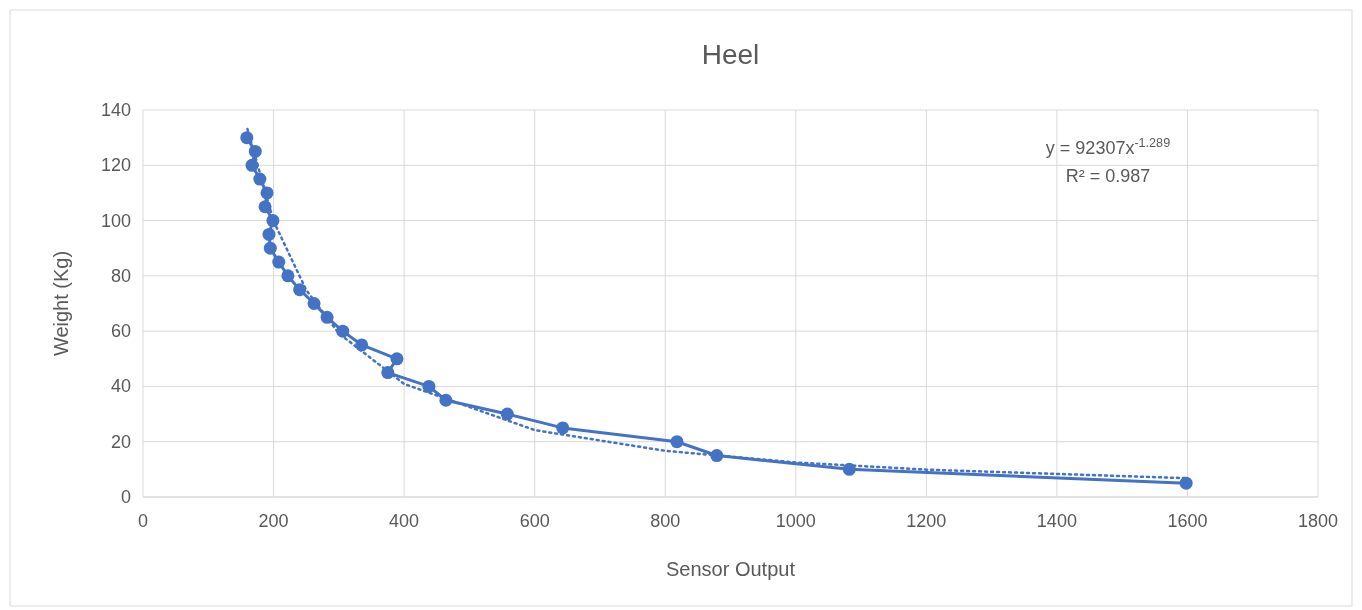  Describe the element at coordinates (534, 521) in the screenshot. I see `x-tick-label: 600` at that location.